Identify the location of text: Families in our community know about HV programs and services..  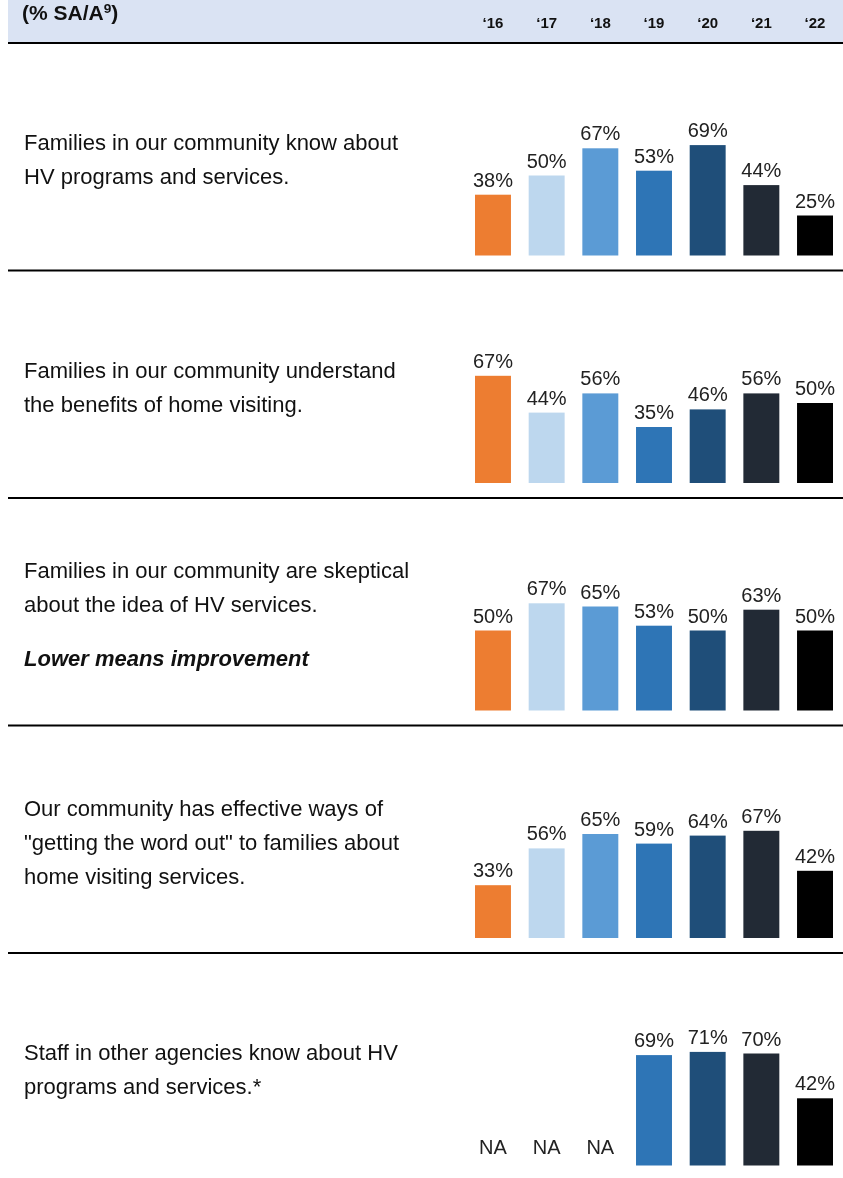
(211, 160).